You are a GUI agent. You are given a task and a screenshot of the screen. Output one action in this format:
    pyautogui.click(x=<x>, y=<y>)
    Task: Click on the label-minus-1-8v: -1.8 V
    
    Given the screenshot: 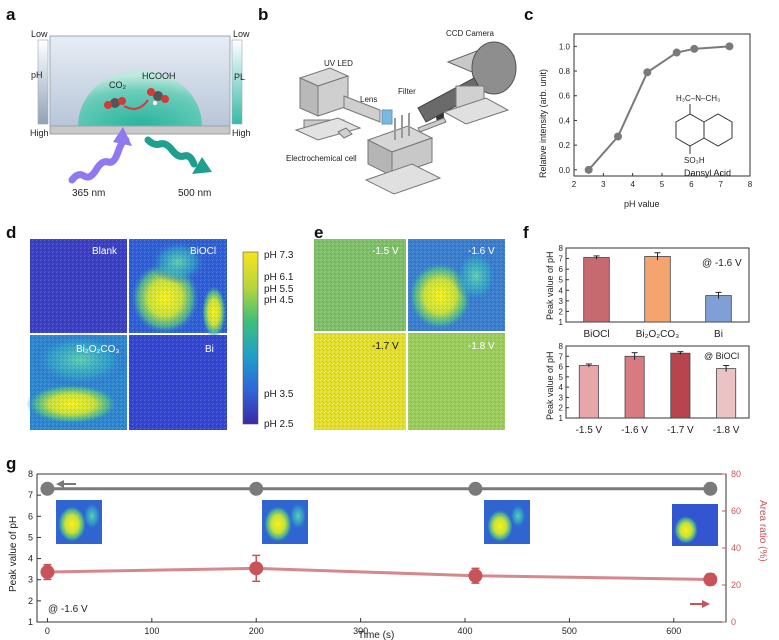 What is the action you would take?
    pyautogui.click(x=481, y=346)
    